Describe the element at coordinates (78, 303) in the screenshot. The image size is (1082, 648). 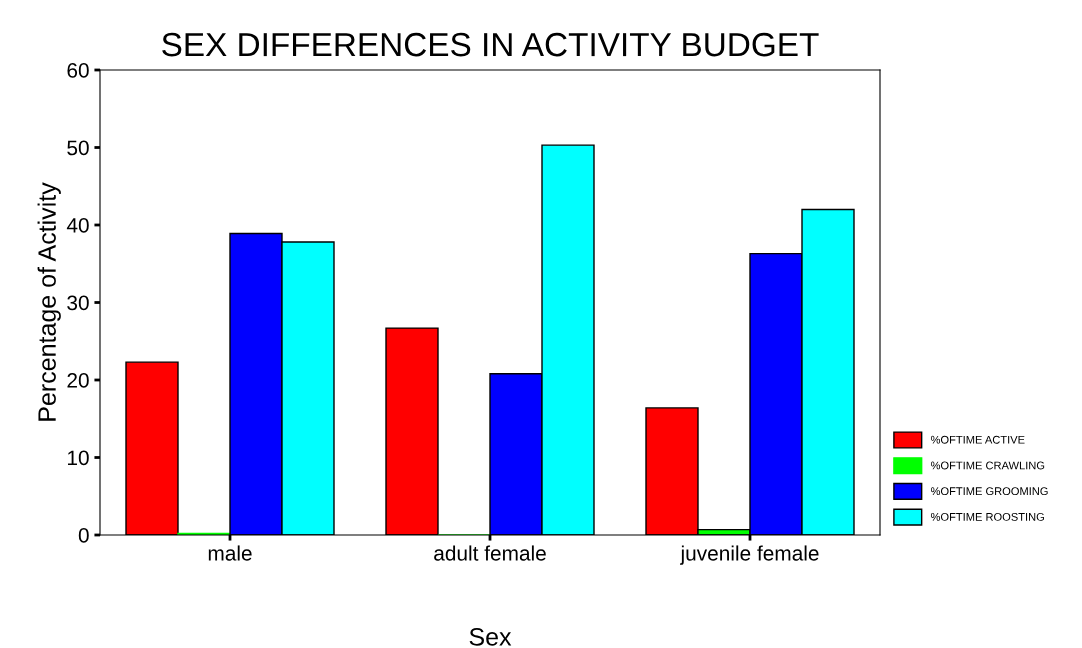
I see `y-tick-label: 30` at that location.